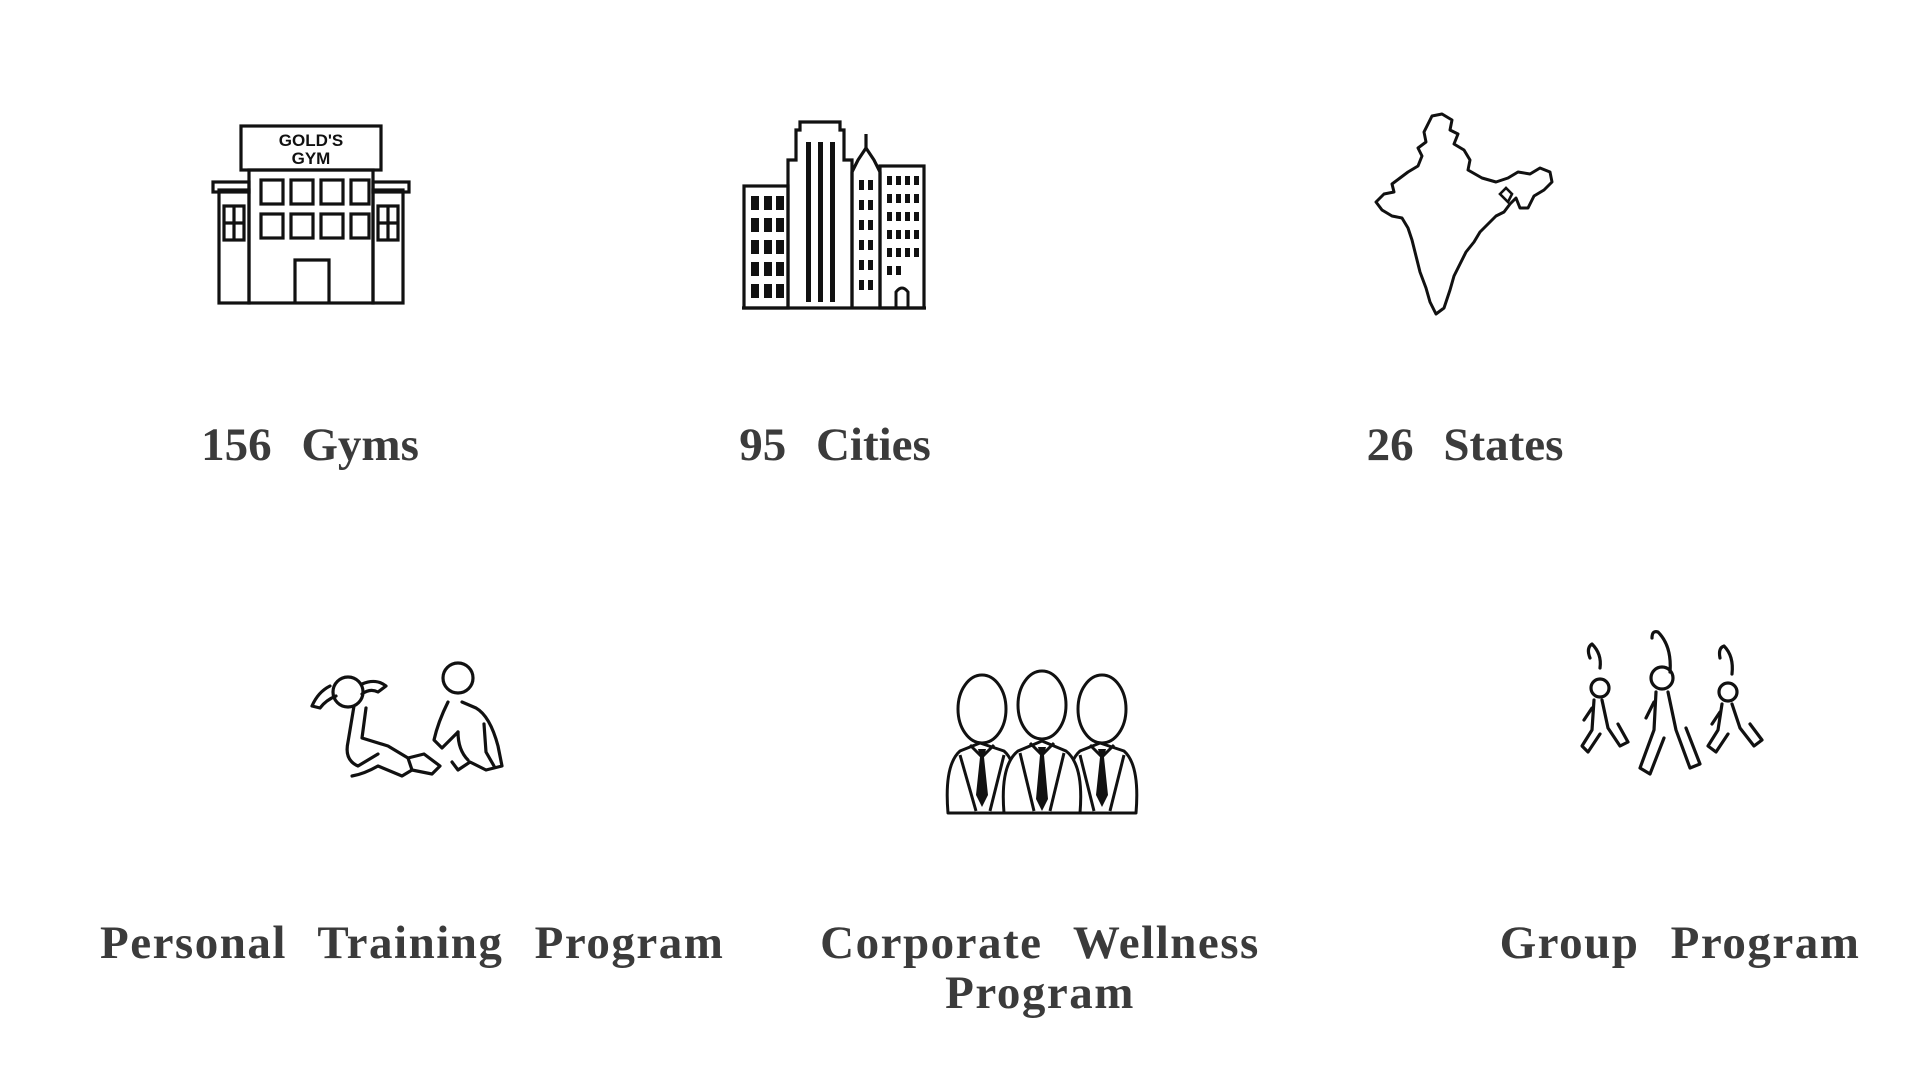 The width and height of the screenshot is (1920, 1080). I want to click on program-corporate-wellness-label: Corporate Wellness Program, so click(1040, 968).